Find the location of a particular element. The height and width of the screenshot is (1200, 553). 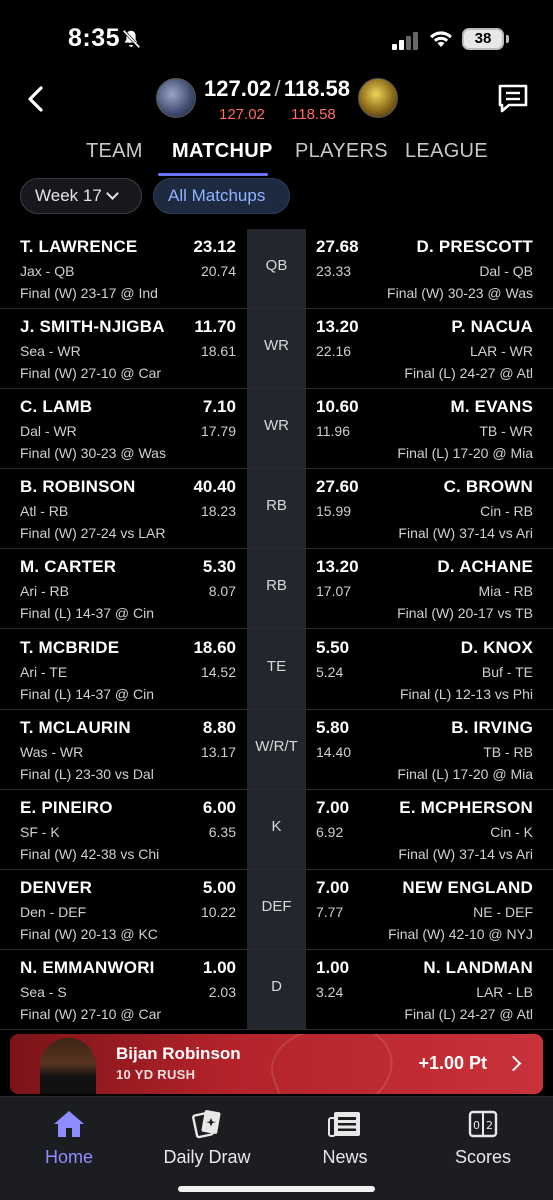

player-points: 5.80 is located at coordinates (333, 727).